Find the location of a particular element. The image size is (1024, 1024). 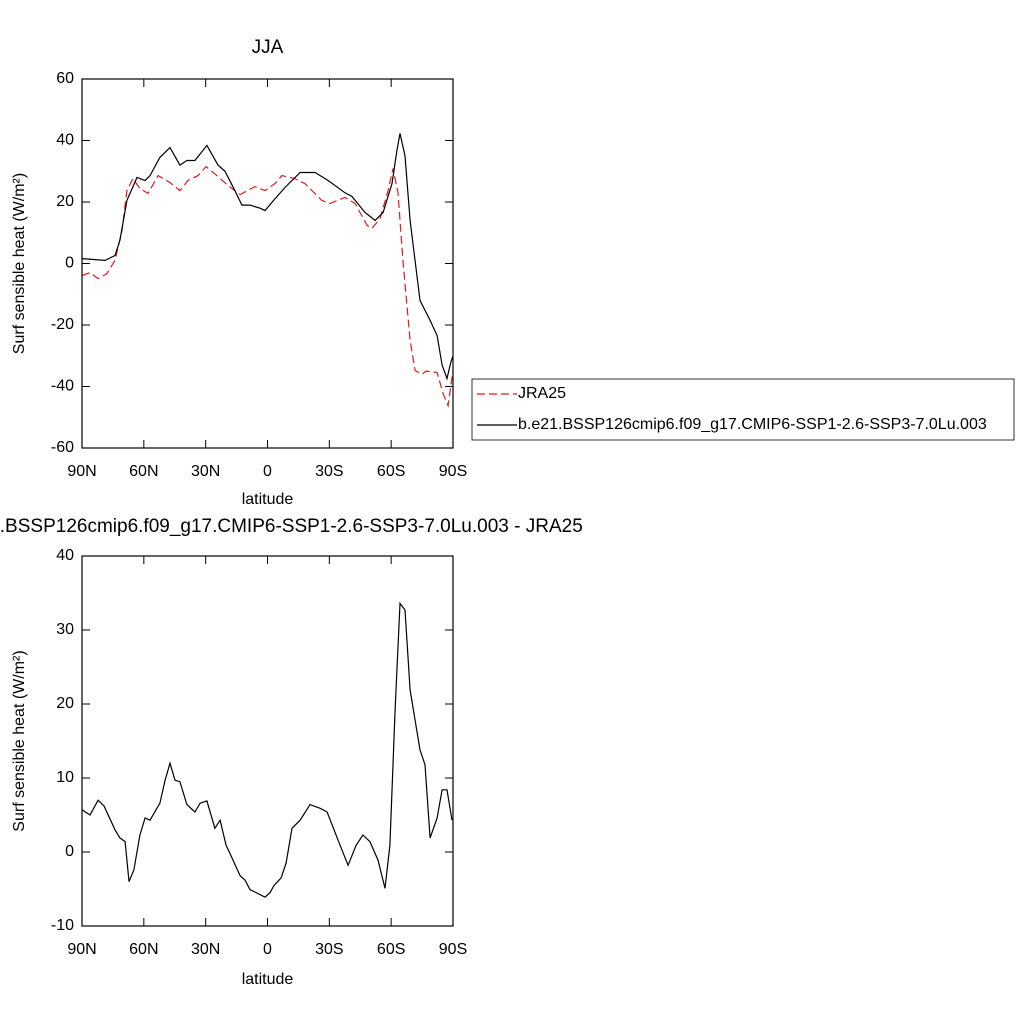

legend-box is located at coordinates (743, 409).